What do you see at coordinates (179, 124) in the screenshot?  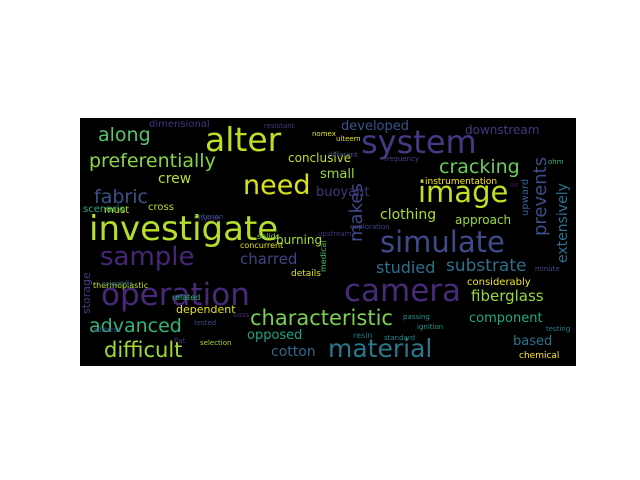 I see `word-dimensional: dimensional` at bounding box center [179, 124].